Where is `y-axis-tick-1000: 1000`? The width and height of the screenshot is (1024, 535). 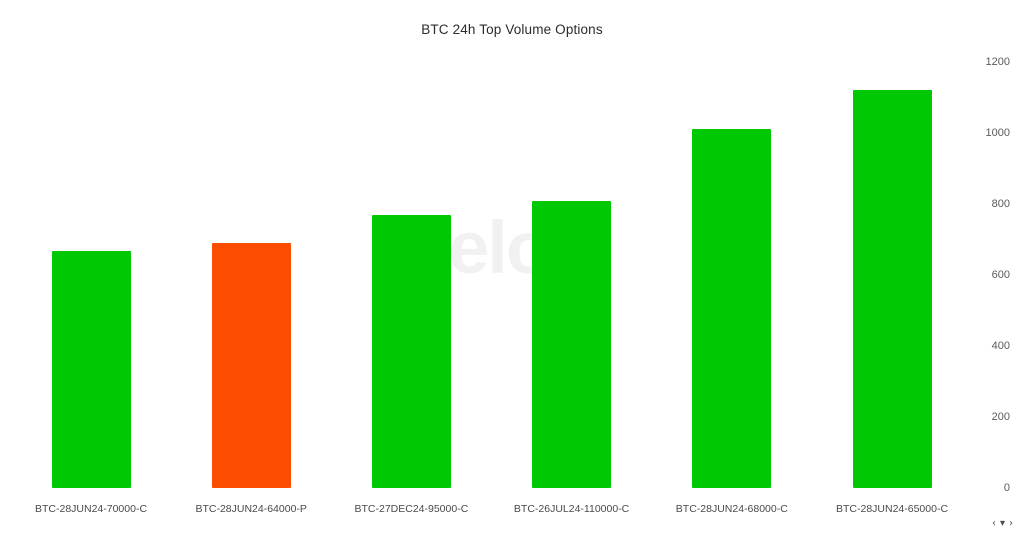 y-axis-tick-1000: 1000 is located at coordinates (997, 133).